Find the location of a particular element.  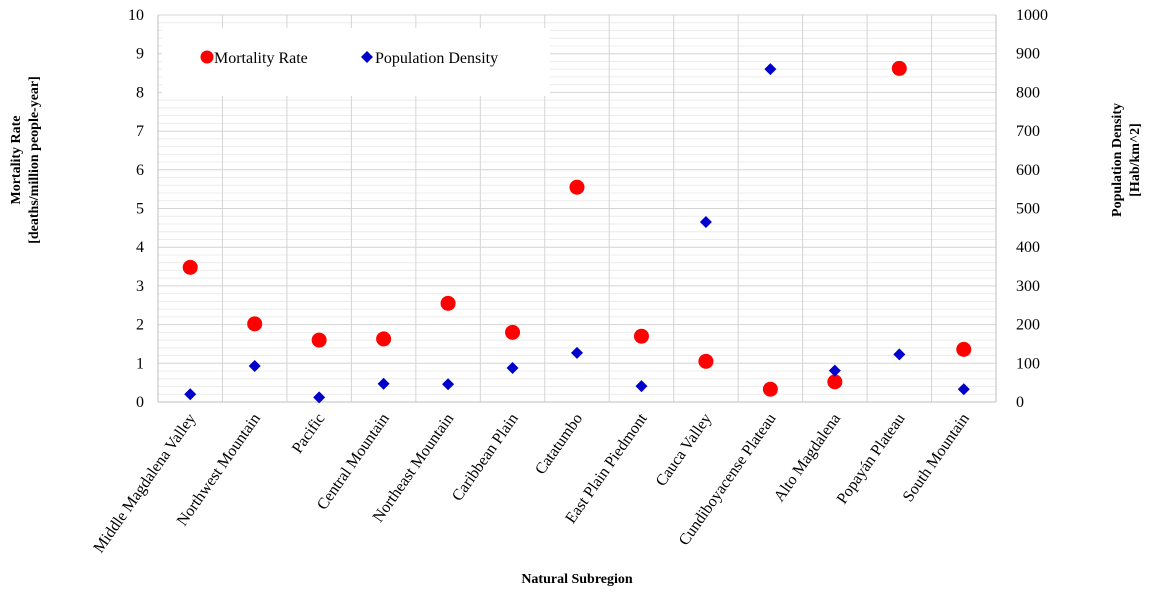

left-y-tick-label: 6 is located at coordinates (140, 170).